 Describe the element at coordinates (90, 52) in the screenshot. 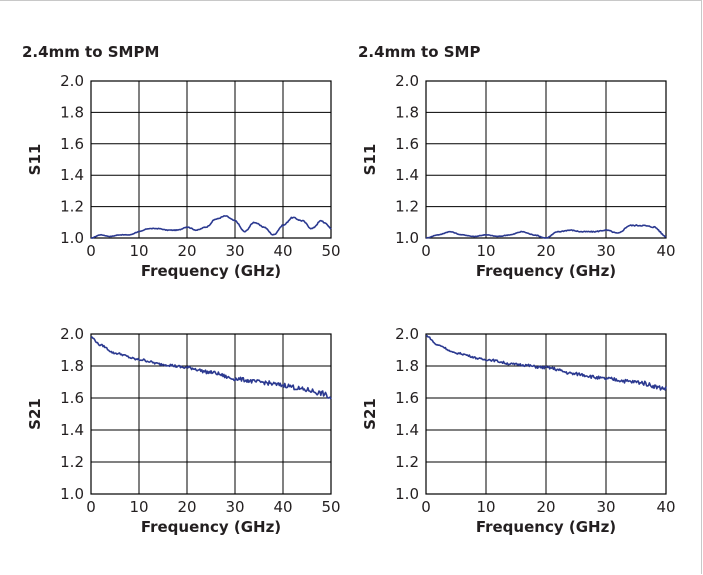

I see `section-title-left: 2.4mm to SMPM` at that location.